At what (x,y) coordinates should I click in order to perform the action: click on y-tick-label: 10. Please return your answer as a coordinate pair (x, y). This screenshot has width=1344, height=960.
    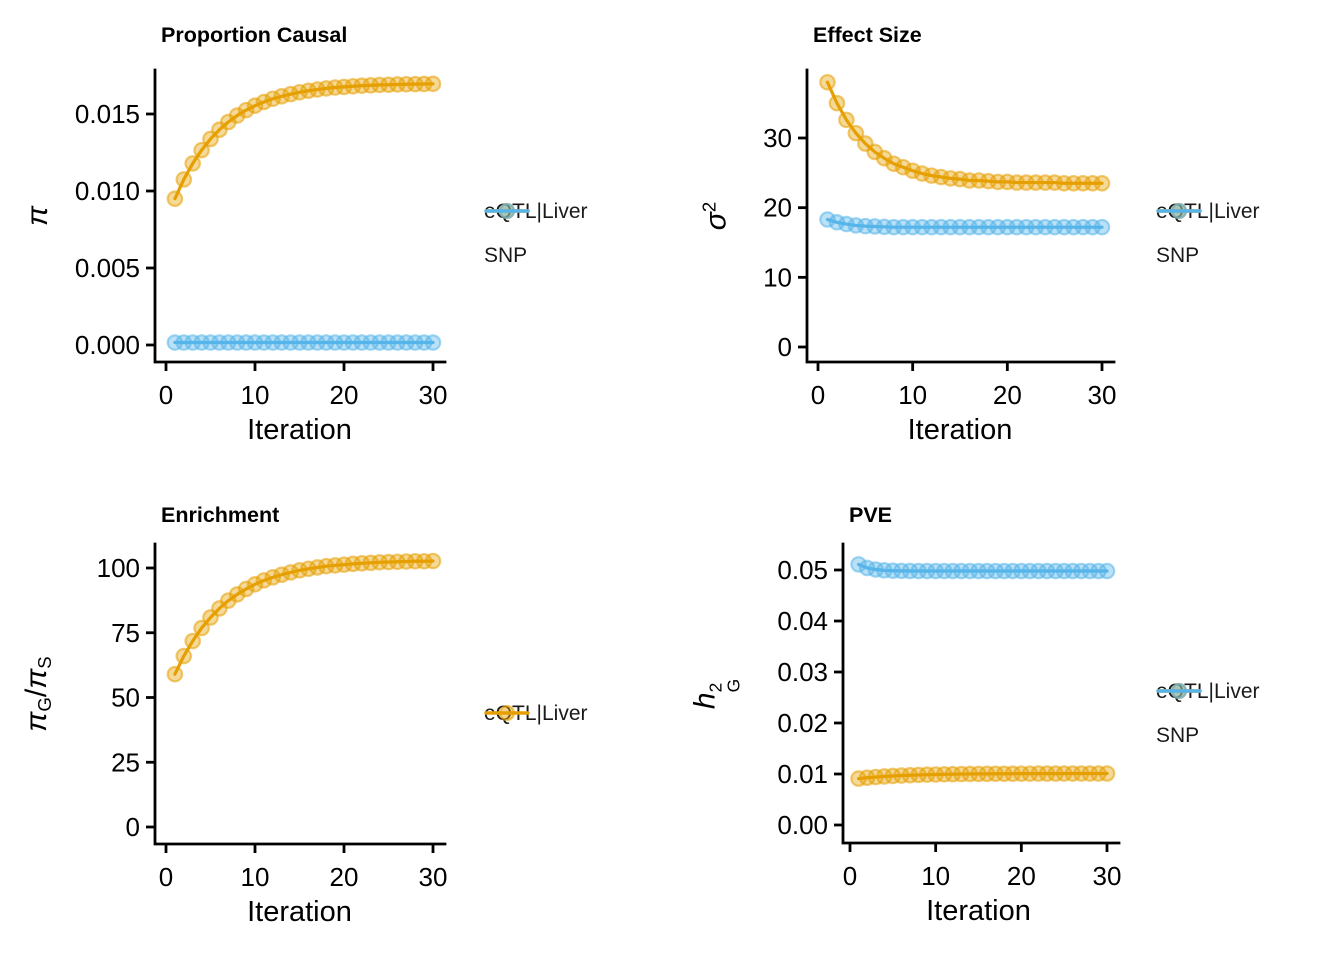
    Looking at the image, I should click on (777, 277).